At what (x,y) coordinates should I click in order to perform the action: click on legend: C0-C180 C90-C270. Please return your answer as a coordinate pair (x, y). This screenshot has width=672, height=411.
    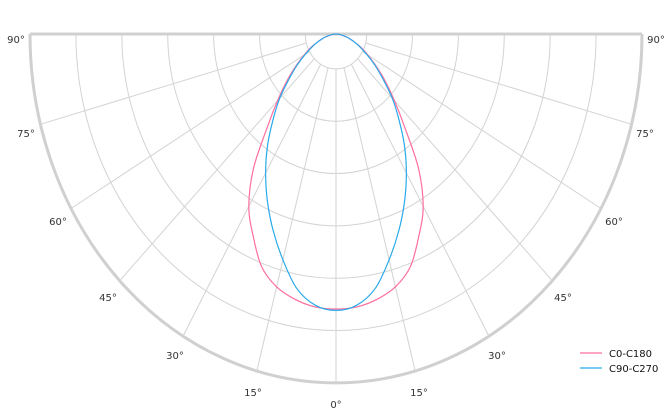
    Looking at the image, I should click on (619, 362).